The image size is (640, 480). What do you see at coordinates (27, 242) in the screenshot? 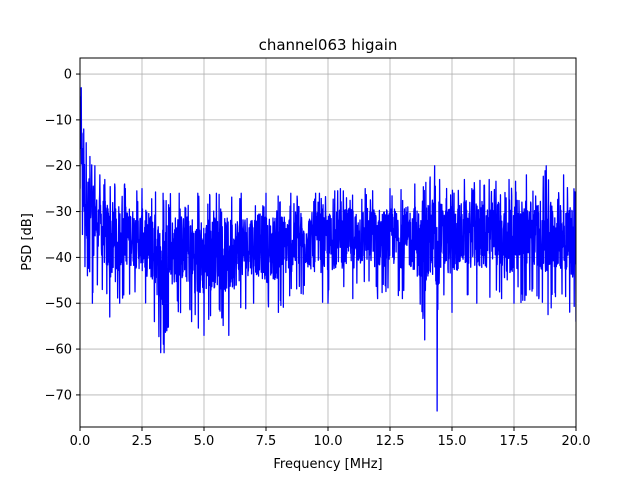
I see `y-axis-label: PSD [dB]` at bounding box center [27, 242].